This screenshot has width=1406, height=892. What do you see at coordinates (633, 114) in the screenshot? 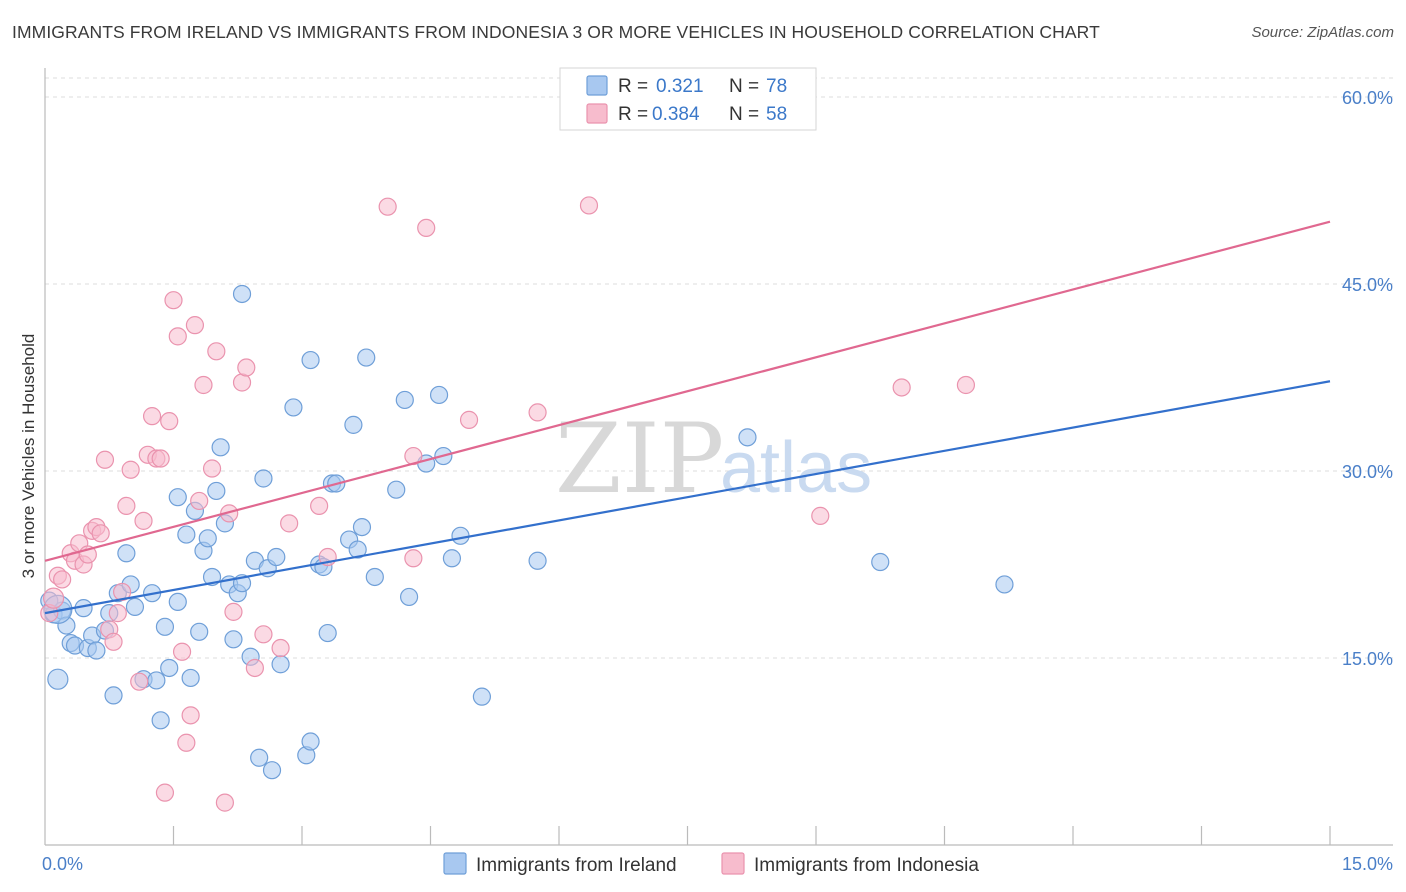
I see `legend-r-label-indonesia: R =` at bounding box center [633, 114].